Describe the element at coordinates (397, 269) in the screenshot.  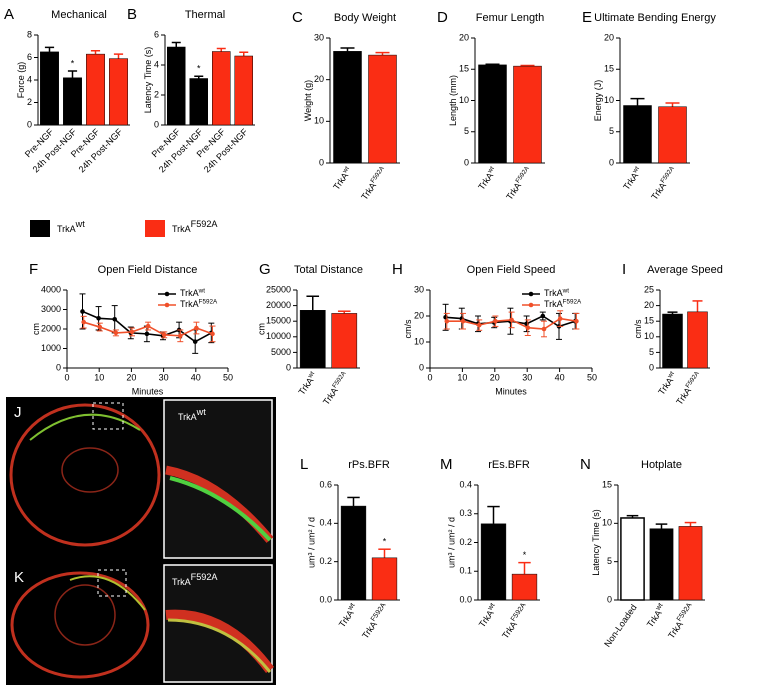
I see `panel-letter: H` at that location.